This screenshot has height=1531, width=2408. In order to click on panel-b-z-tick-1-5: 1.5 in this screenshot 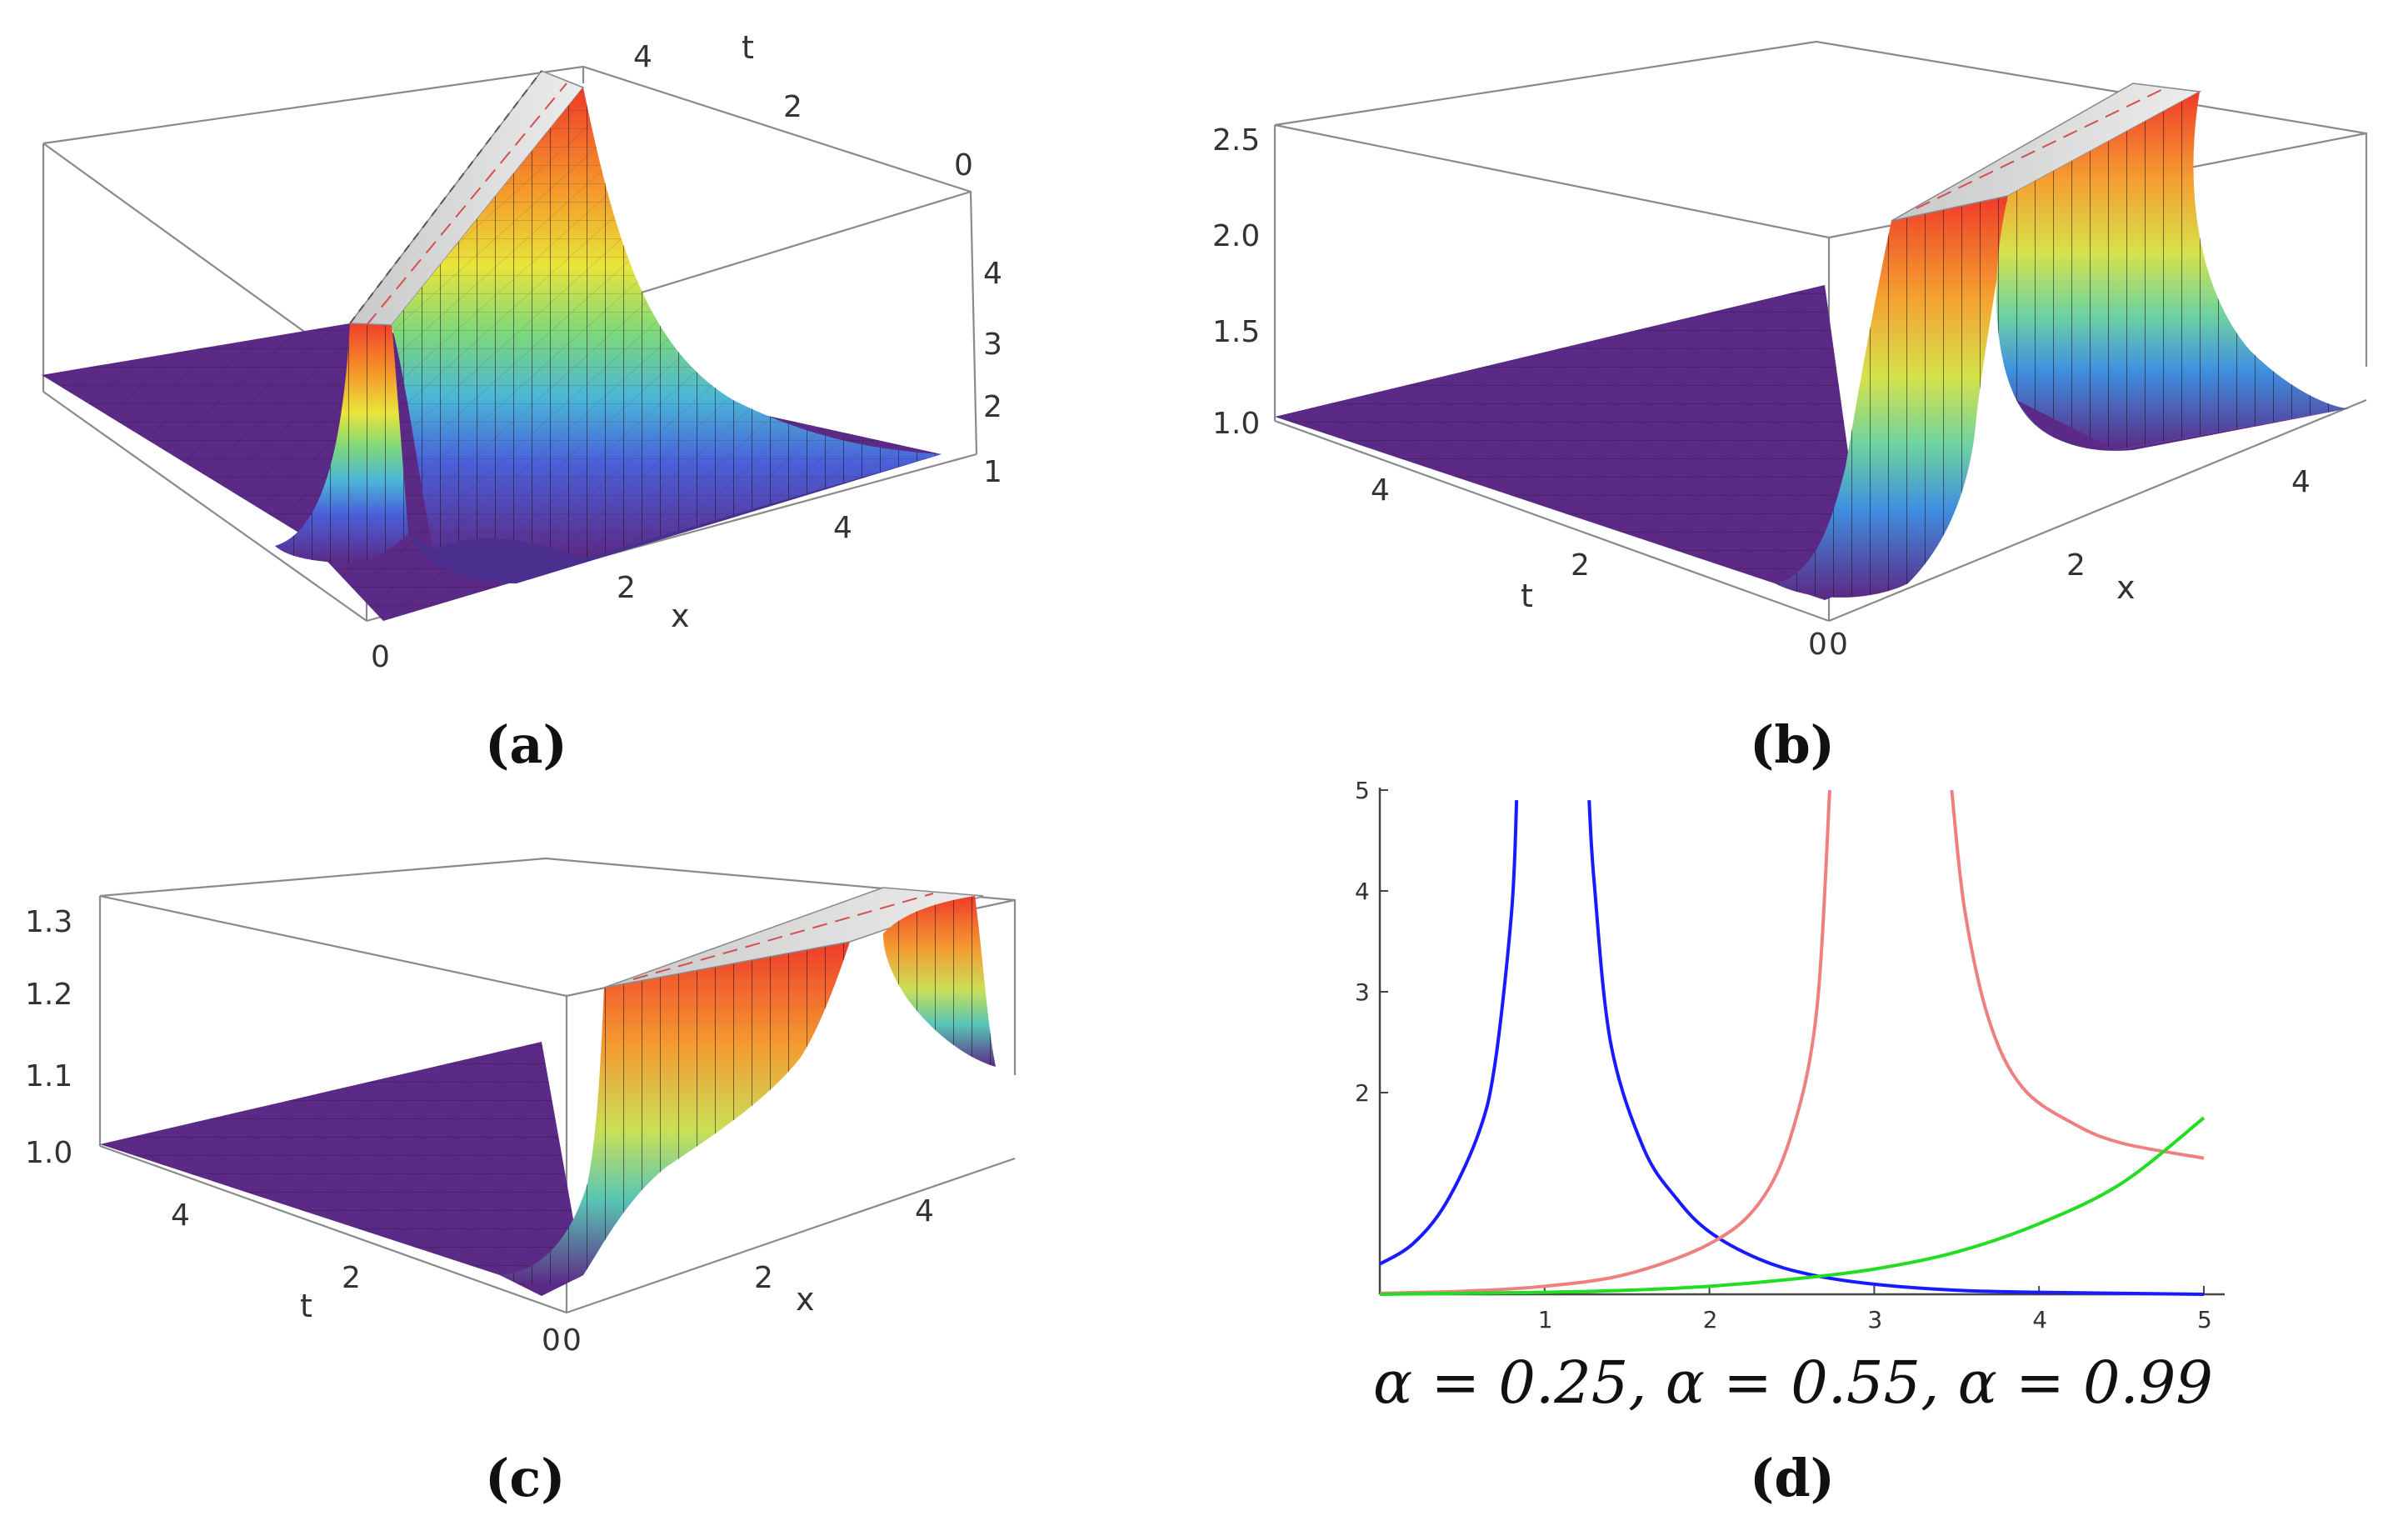, I will do `click(1236, 332)`.